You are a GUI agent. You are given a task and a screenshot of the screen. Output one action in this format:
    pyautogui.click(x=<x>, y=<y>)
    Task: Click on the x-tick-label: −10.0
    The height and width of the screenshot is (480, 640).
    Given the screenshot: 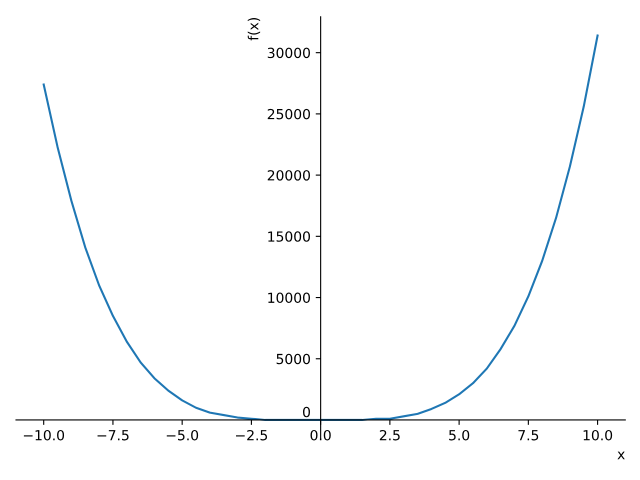 What is the action you would take?
    pyautogui.click(x=44, y=435)
    